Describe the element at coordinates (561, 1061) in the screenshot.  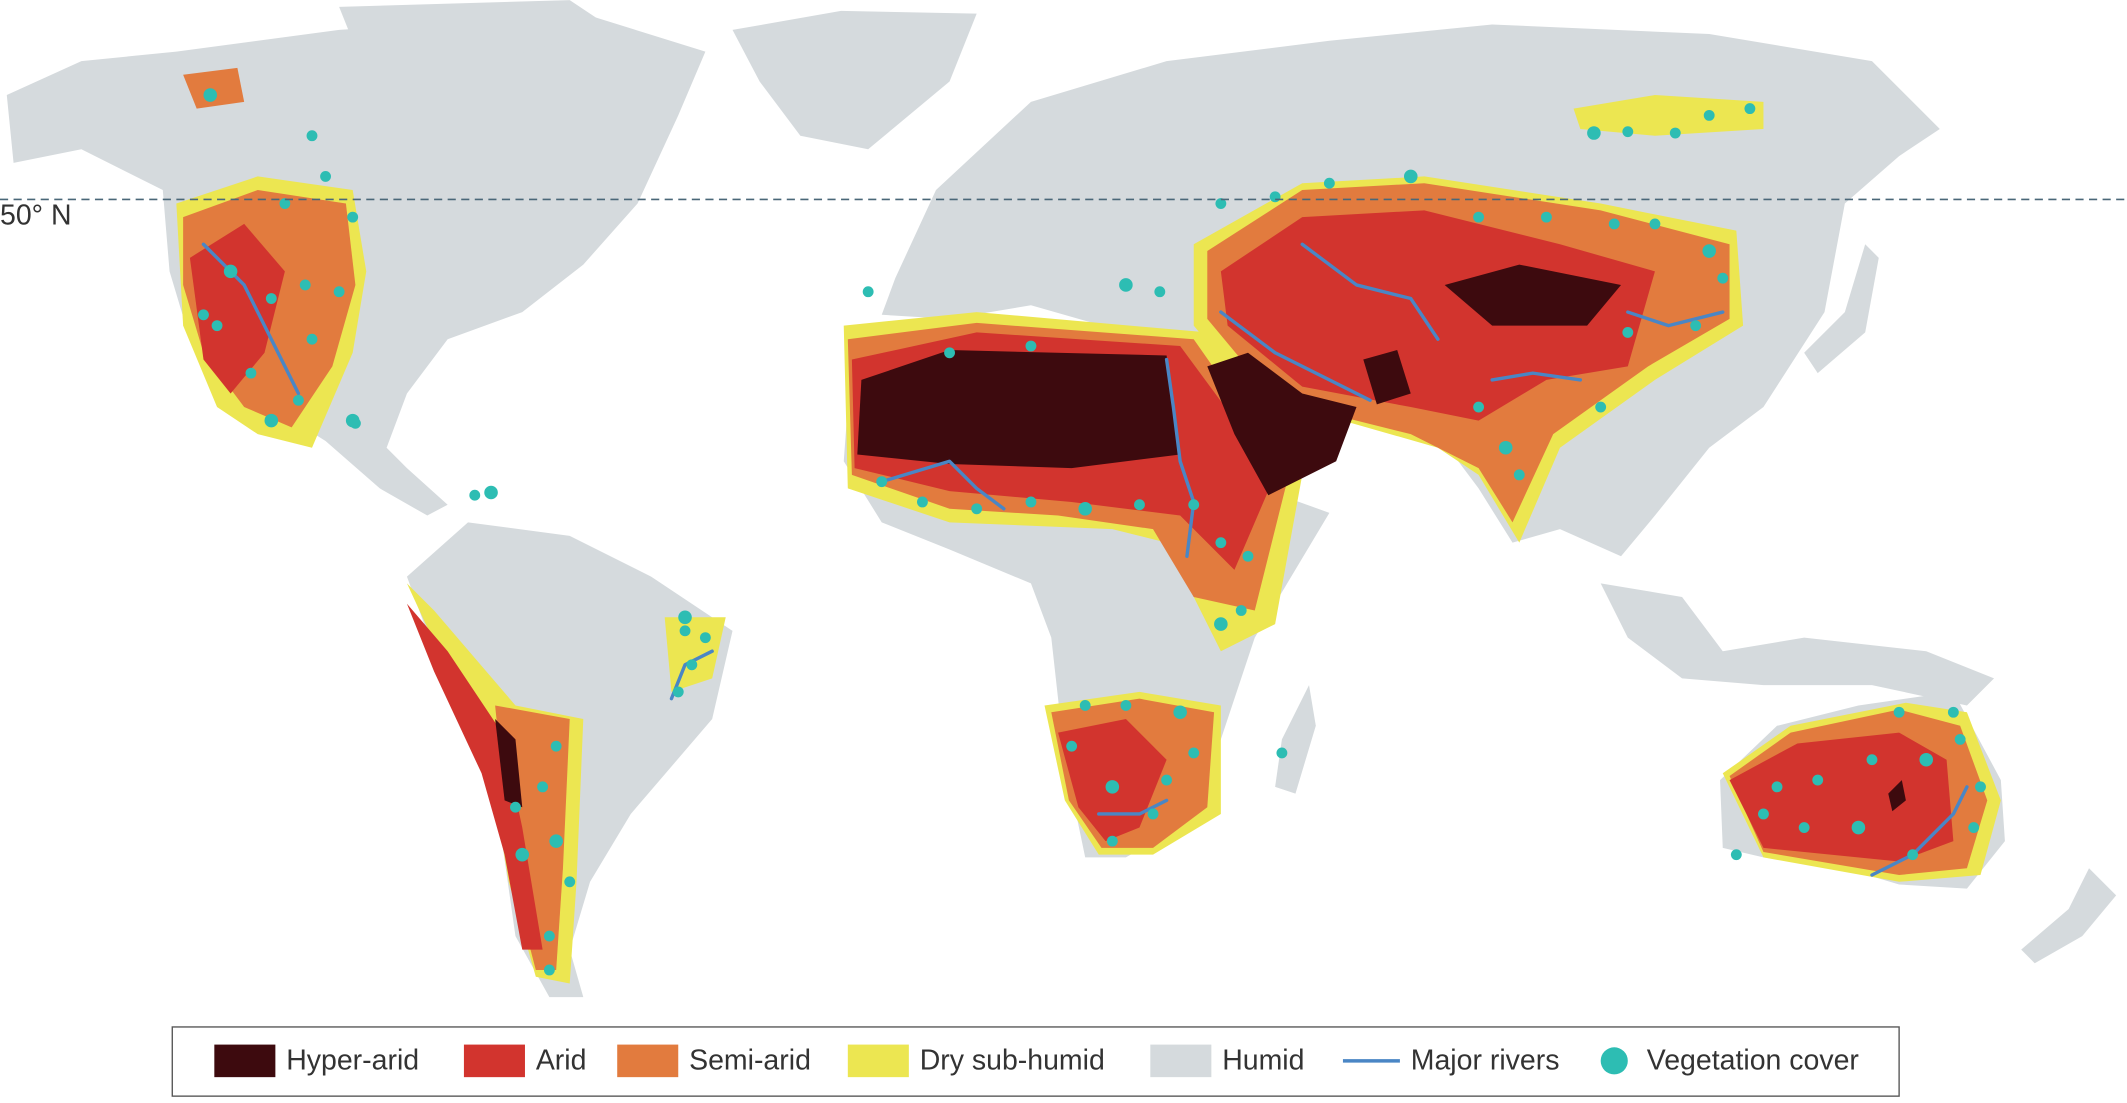
I see `legend-label: Arid` at that location.